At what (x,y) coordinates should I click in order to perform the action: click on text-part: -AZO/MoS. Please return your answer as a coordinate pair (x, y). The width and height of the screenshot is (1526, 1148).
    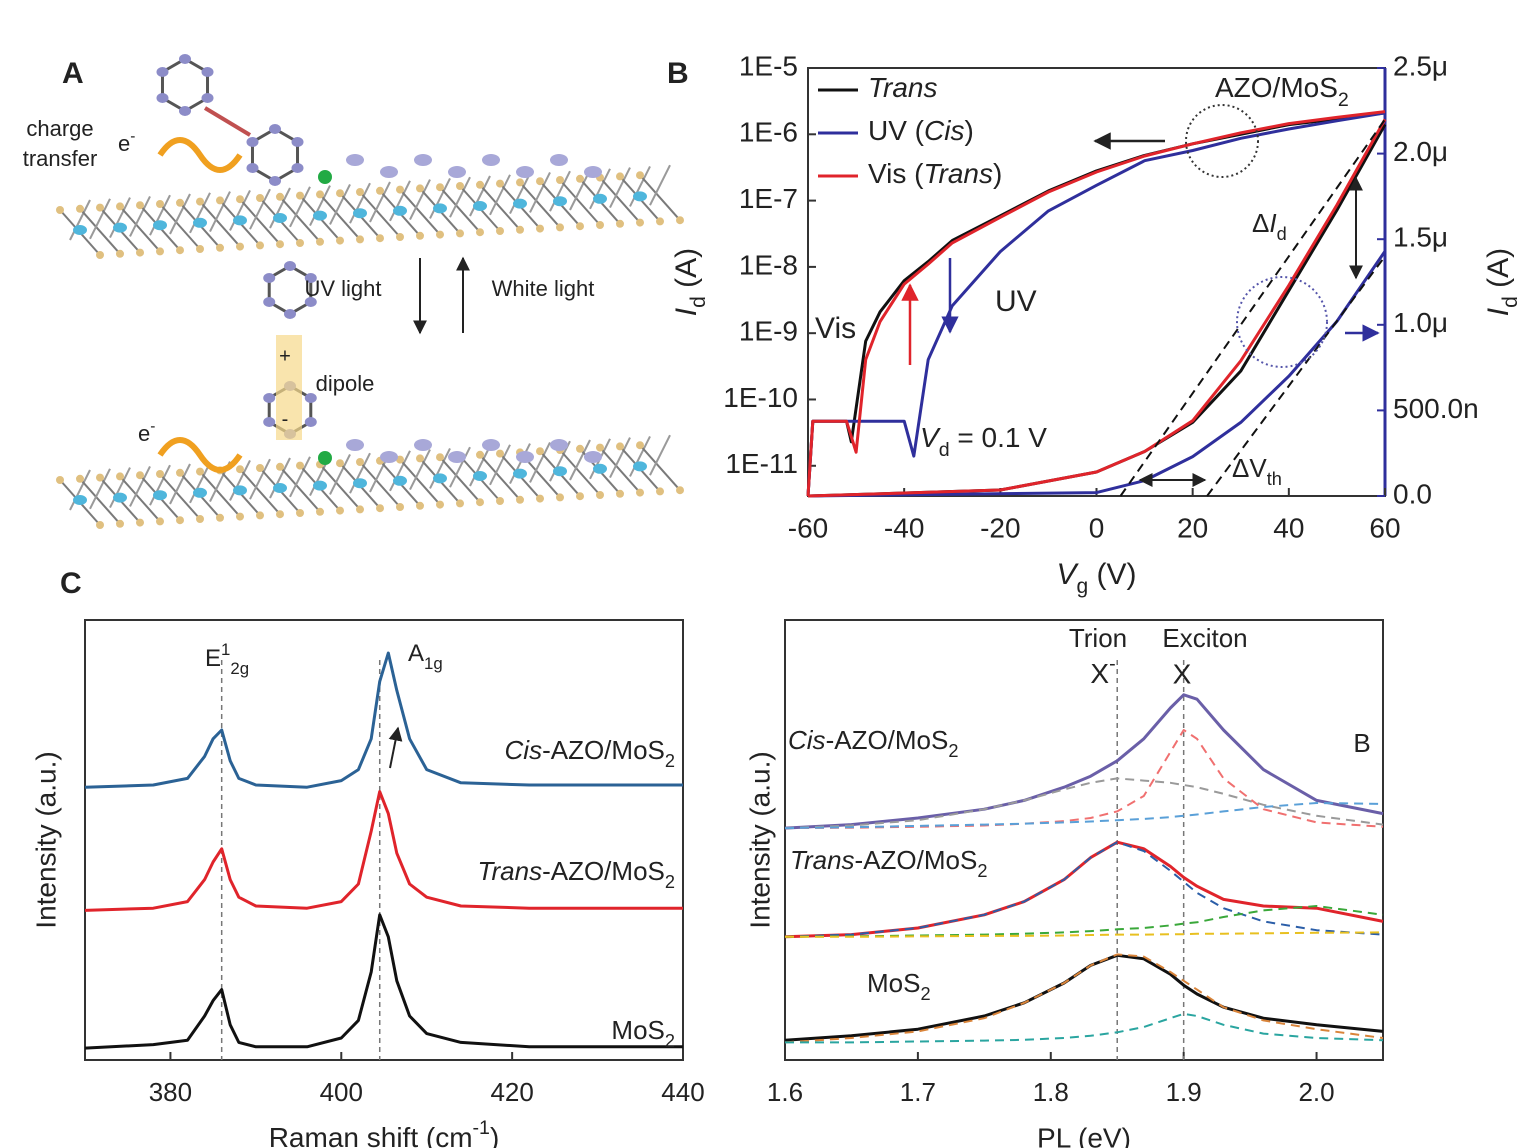
    Looking at the image, I should click on (603, 750).